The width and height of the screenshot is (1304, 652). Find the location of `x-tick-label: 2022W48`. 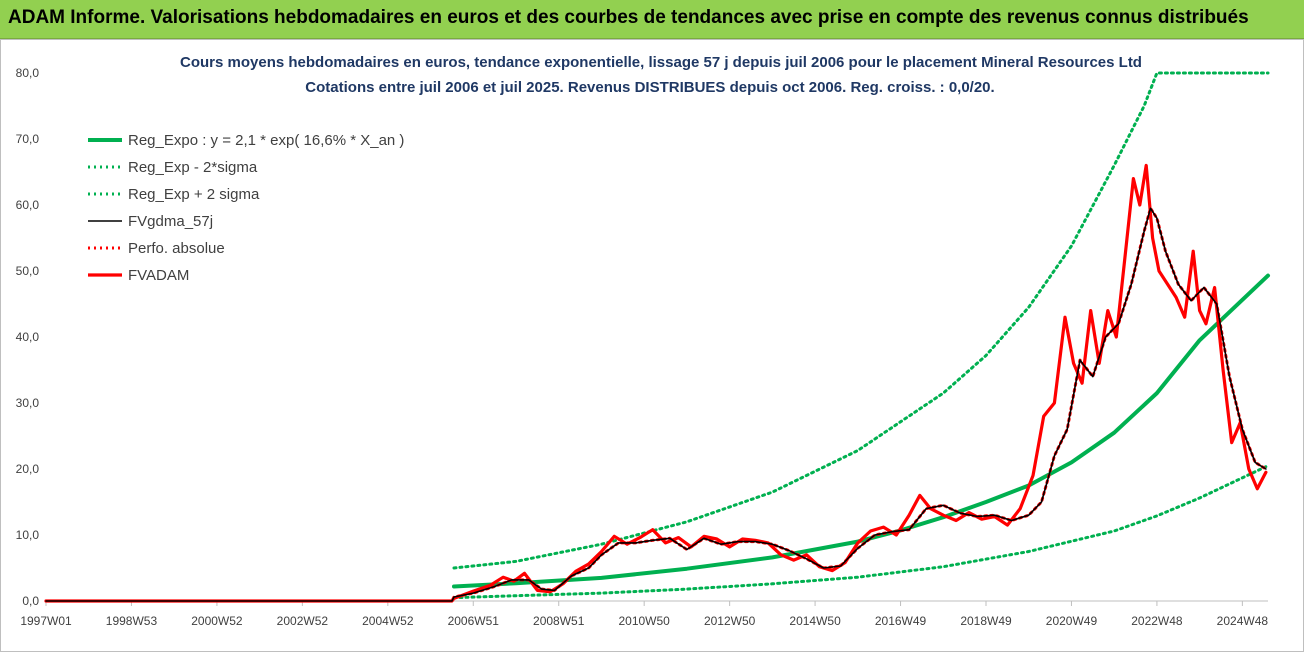

x-tick-label: 2022W48 is located at coordinates (1157, 621).